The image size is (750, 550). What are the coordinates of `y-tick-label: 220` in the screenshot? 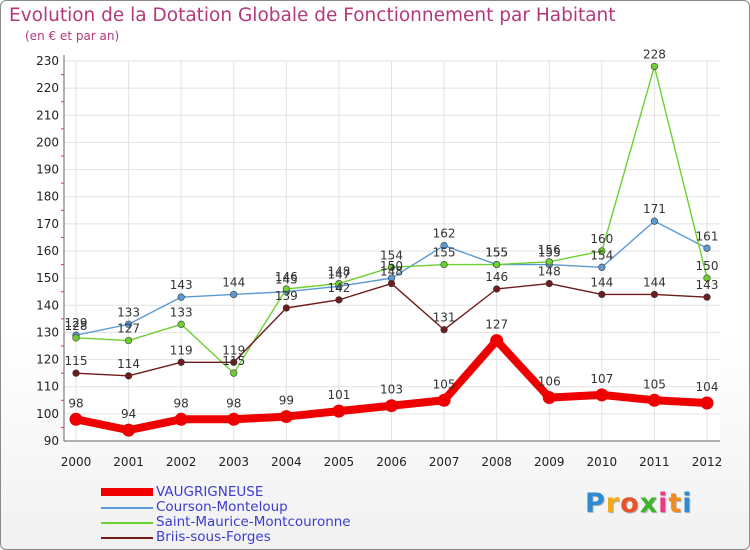 It's located at (47, 88).